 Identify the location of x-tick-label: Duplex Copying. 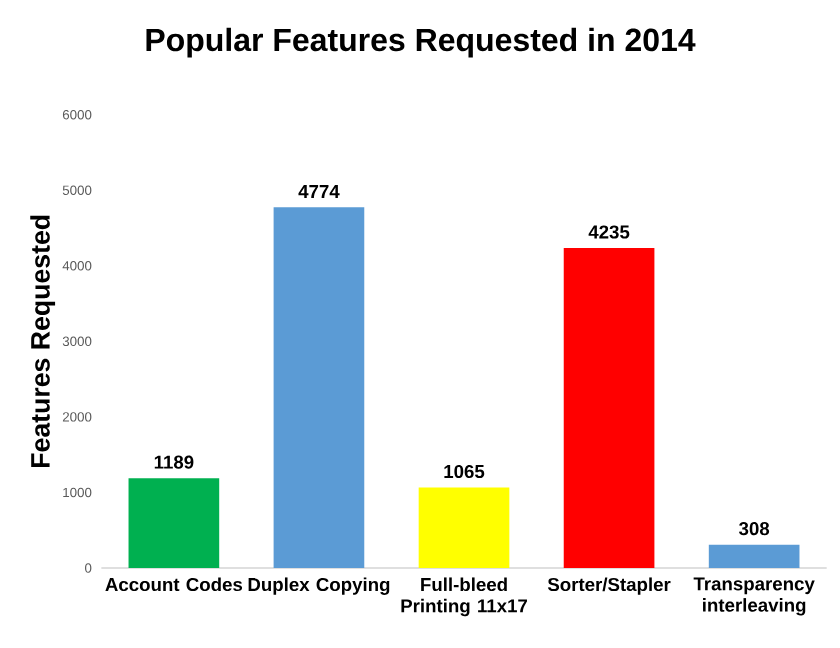
(319, 586).